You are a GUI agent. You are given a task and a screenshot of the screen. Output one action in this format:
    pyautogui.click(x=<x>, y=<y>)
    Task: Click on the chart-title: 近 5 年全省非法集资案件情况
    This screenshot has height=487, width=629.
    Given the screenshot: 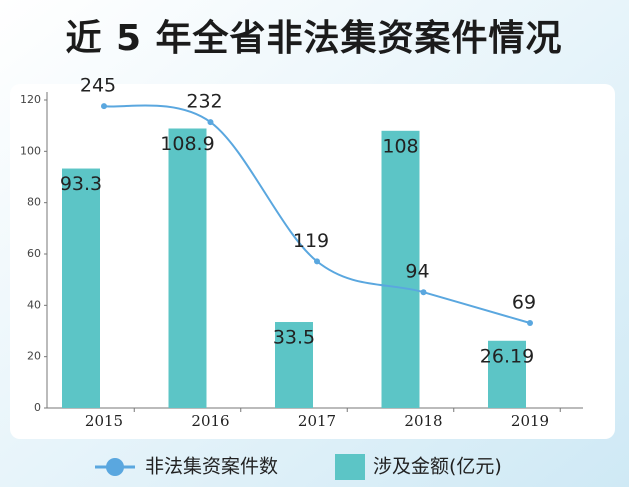 What is the action you would take?
    pyautogui.click(x=313, y=38)
    